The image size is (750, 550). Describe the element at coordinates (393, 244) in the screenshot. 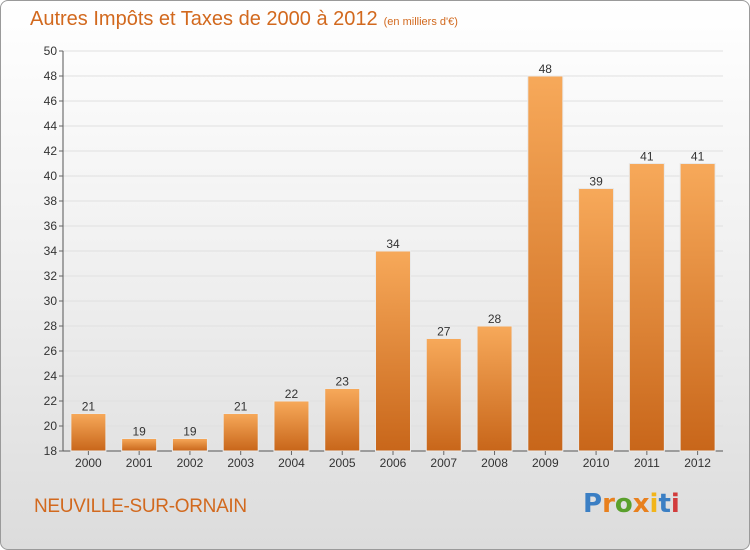

I see `data-label-2006: 34` at that location.